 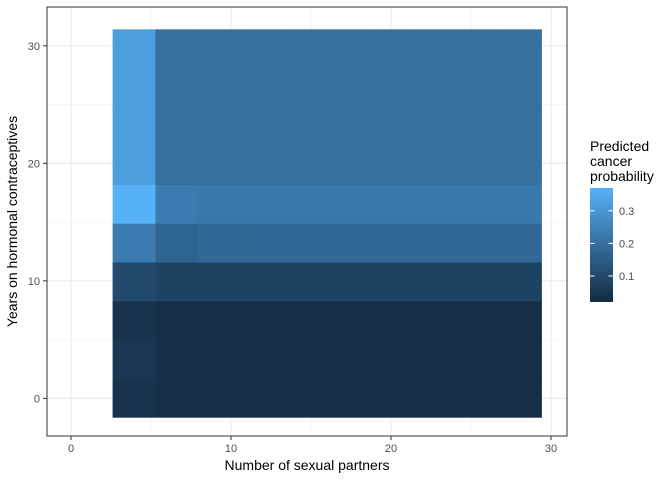 I want to click on x-tick-label: 0, so click(x=71, y=449).